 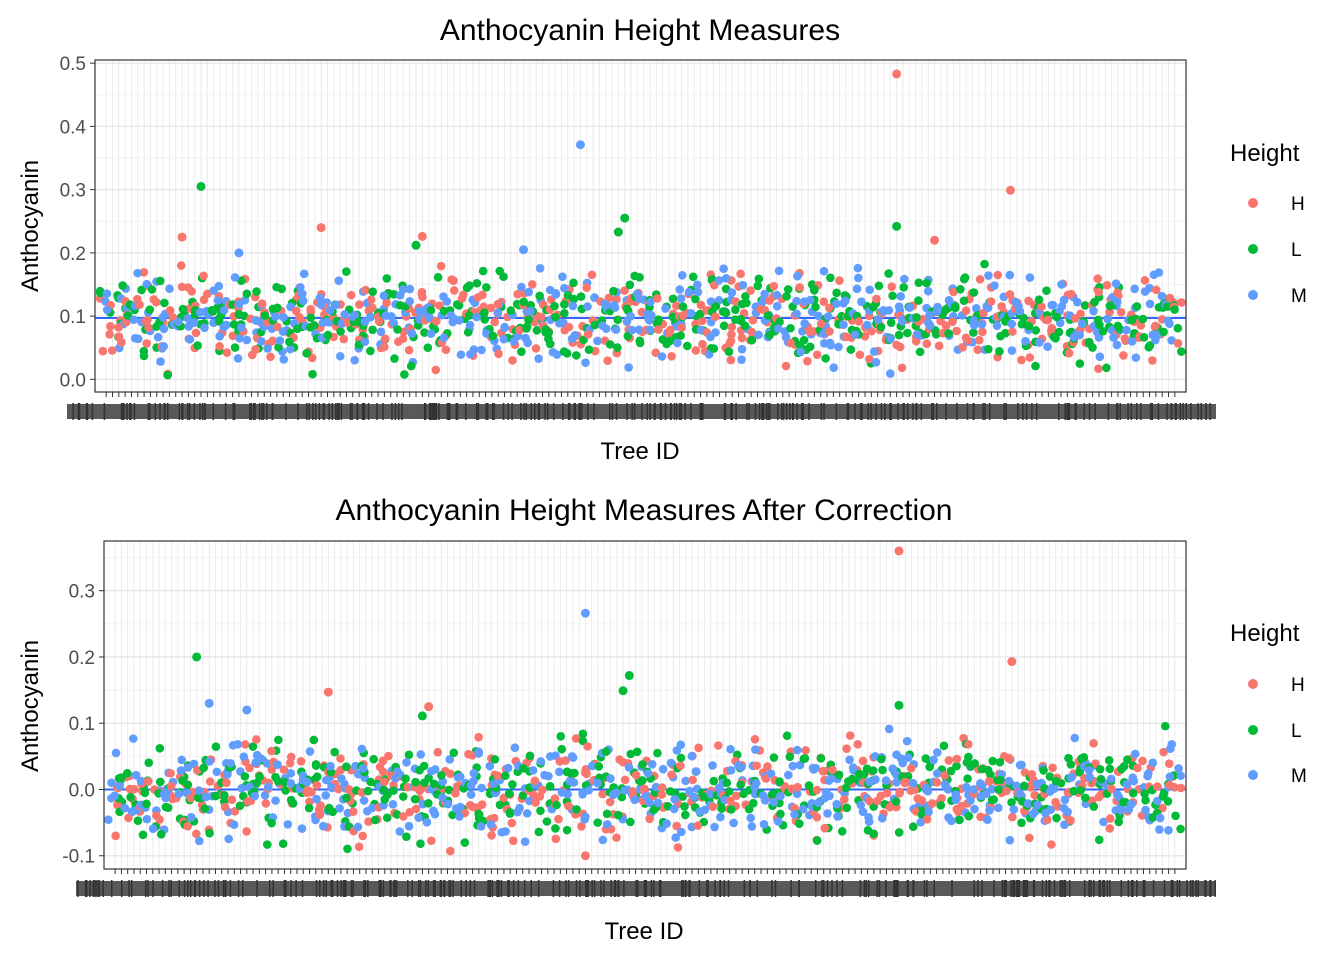 What do you see at coordinates (1268, 223) in the screenshot?
I see `legend: Height H L M` at bounding box center [1268, 223].